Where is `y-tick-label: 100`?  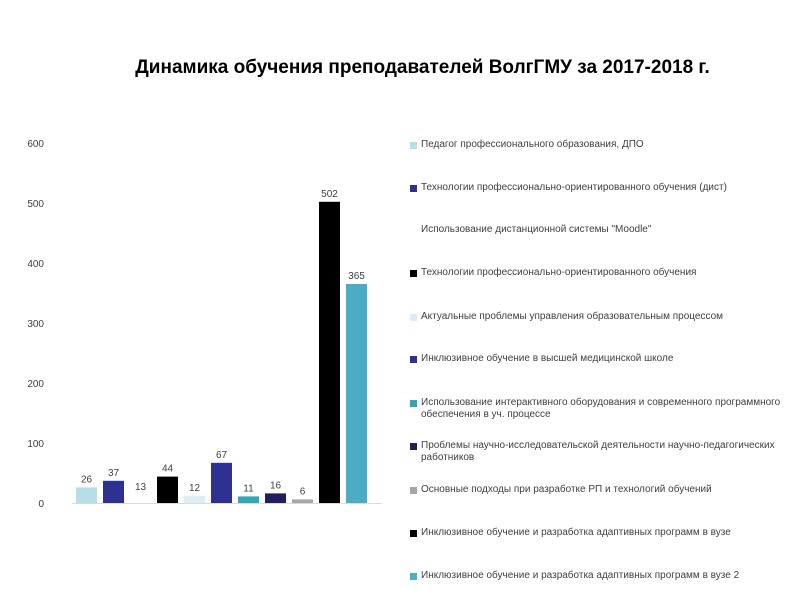
y-tick-label: 100 is located at coordinates (35, 444).